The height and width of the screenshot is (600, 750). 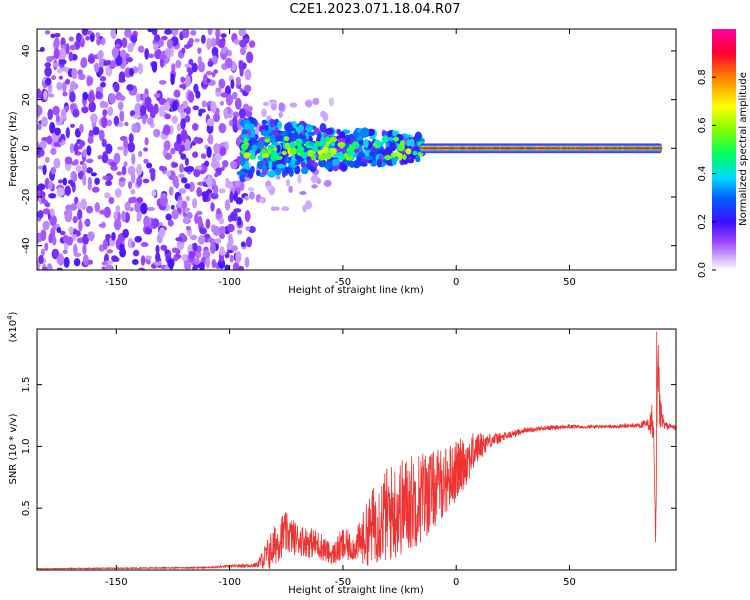 What do you see at coordinates (456, 582) in the screenshot?
I see `x-tick-label: 0` at bounding box center [456, 582].